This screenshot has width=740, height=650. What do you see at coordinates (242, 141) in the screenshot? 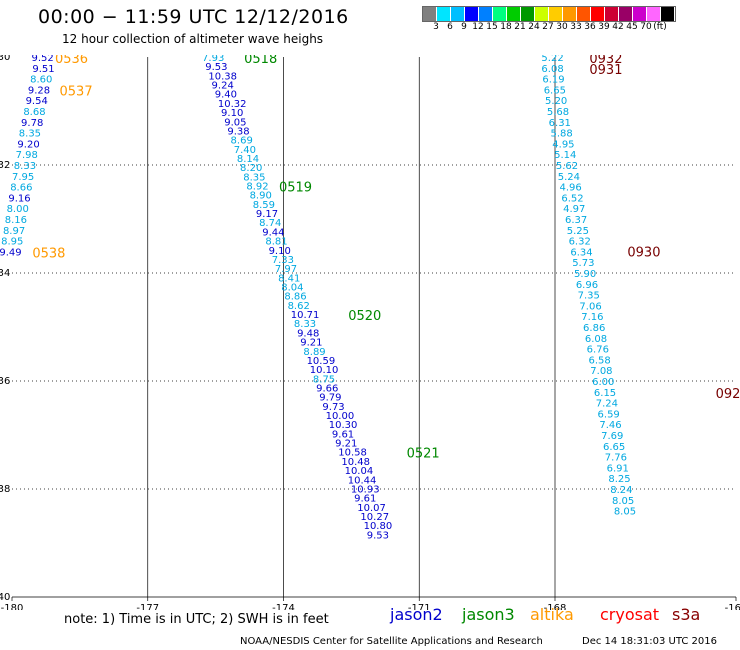
I see `swh-value: 8.69` at bounding box center [242, 141].